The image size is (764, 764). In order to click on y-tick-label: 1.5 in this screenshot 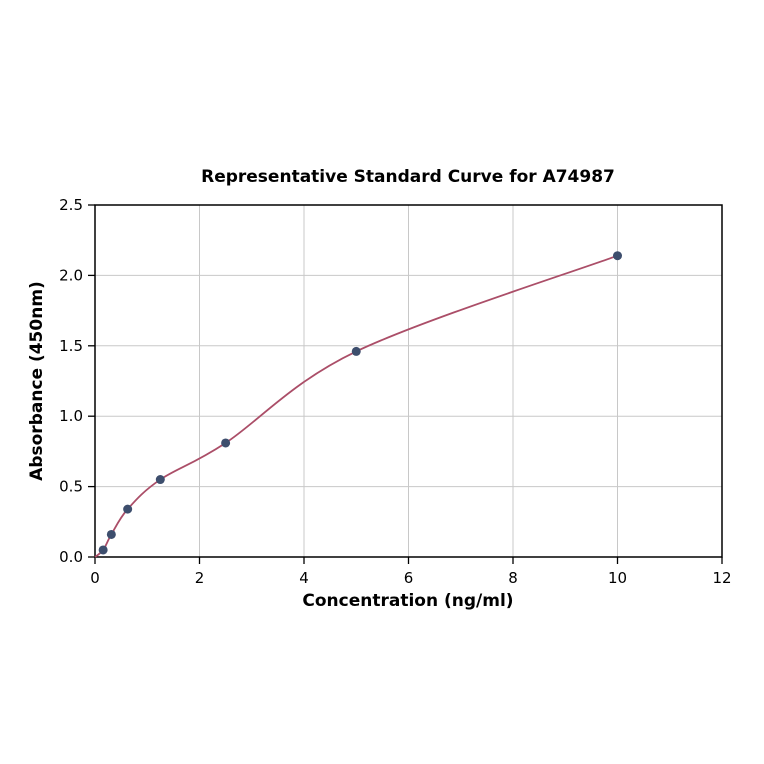, I will do `click(71, 346)`.